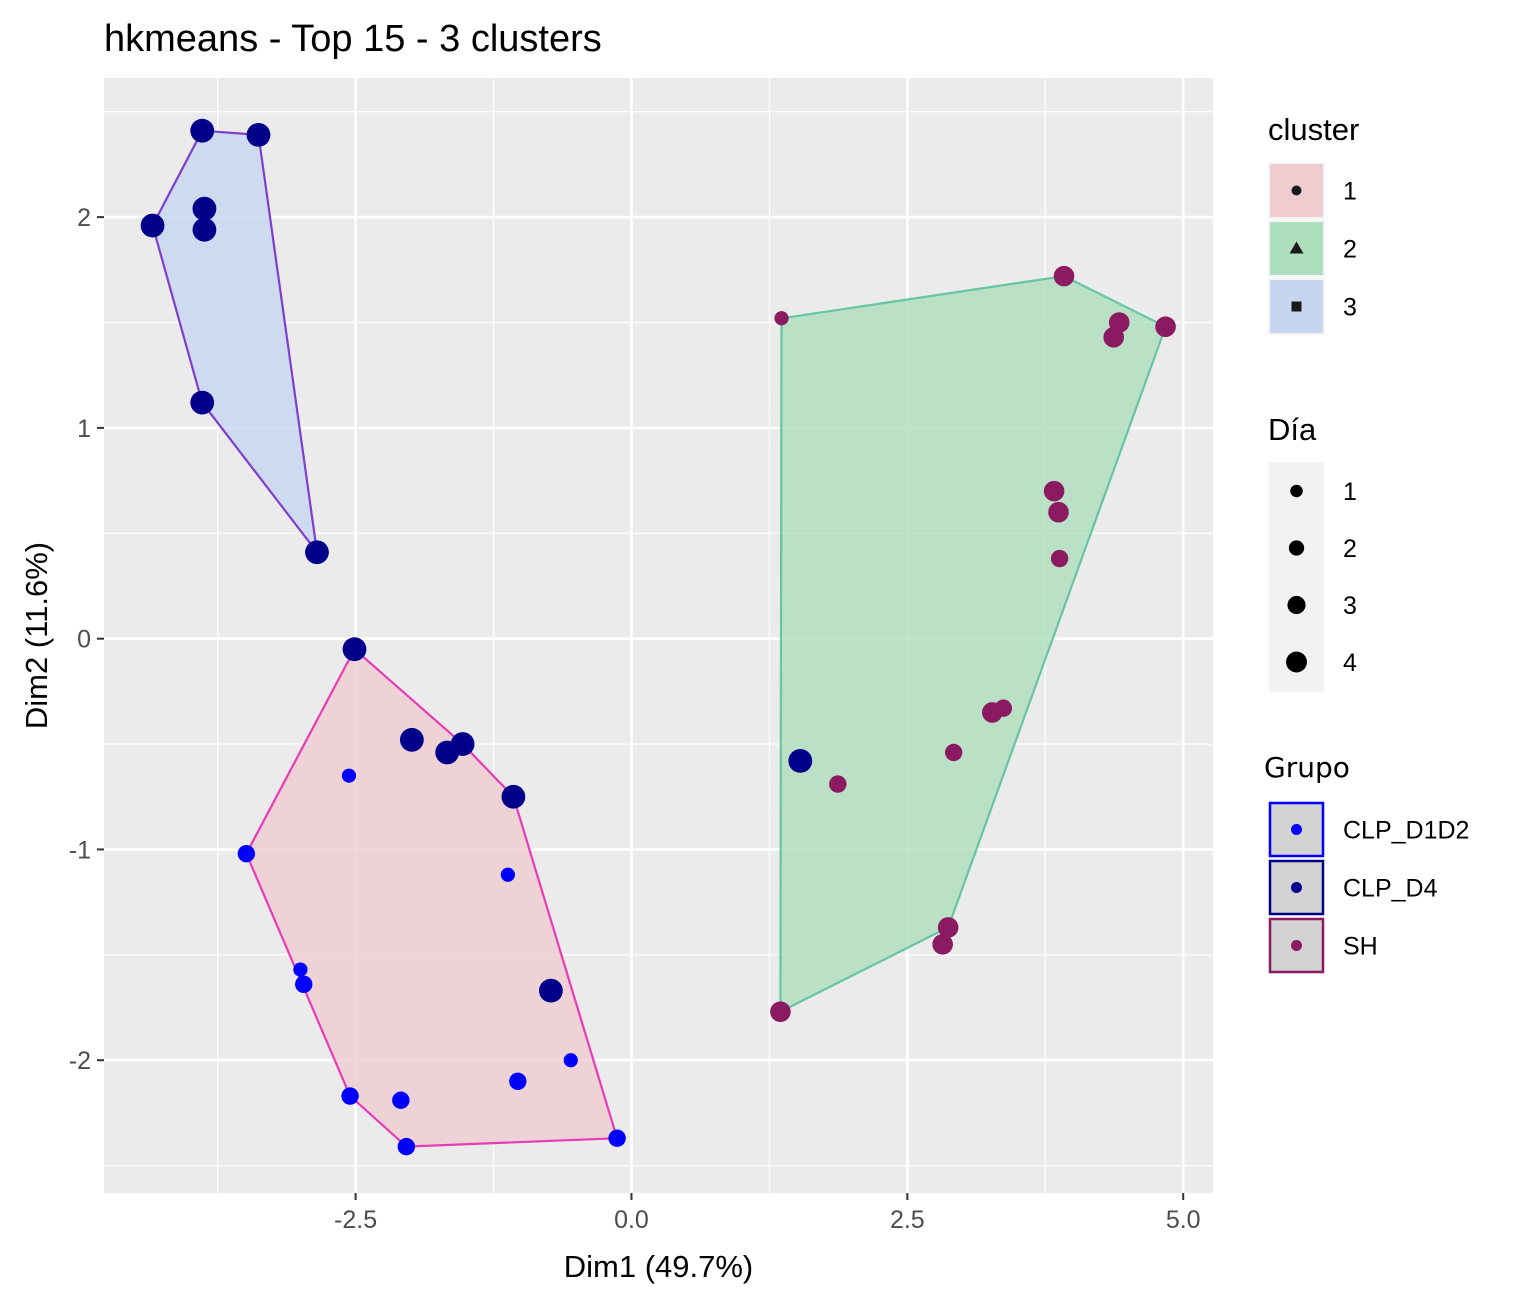 The width and height of the screenshot is (1527, 1302). I want to click on legend-label-cluster: 2, so click(1350, 250).